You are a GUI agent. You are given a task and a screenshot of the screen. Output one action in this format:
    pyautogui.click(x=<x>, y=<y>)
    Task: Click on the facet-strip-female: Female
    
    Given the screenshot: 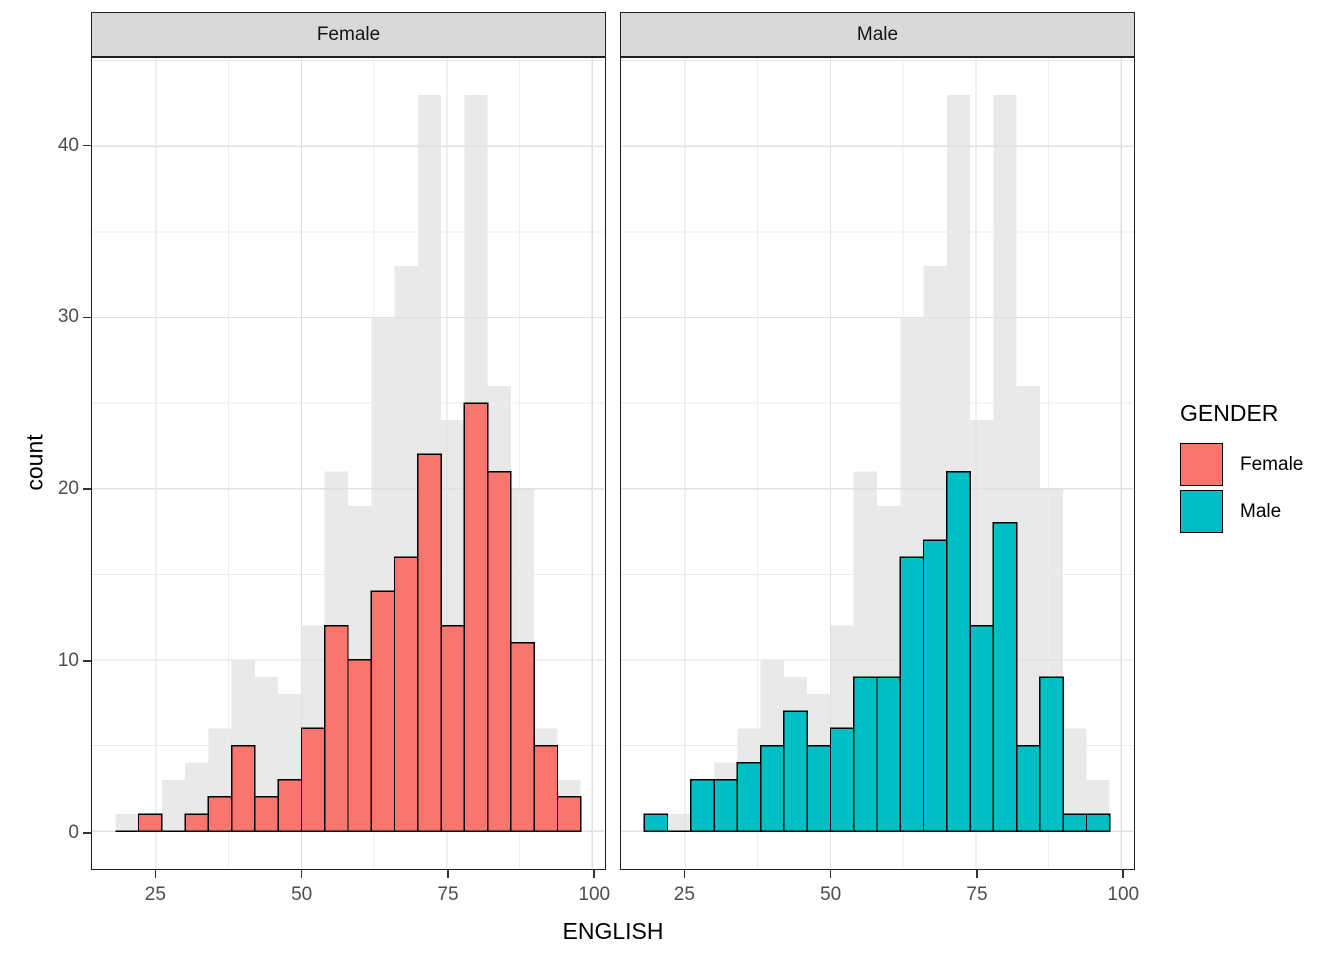 What is the action you would take?
    pyautogui.click(x=348, y=34)
    